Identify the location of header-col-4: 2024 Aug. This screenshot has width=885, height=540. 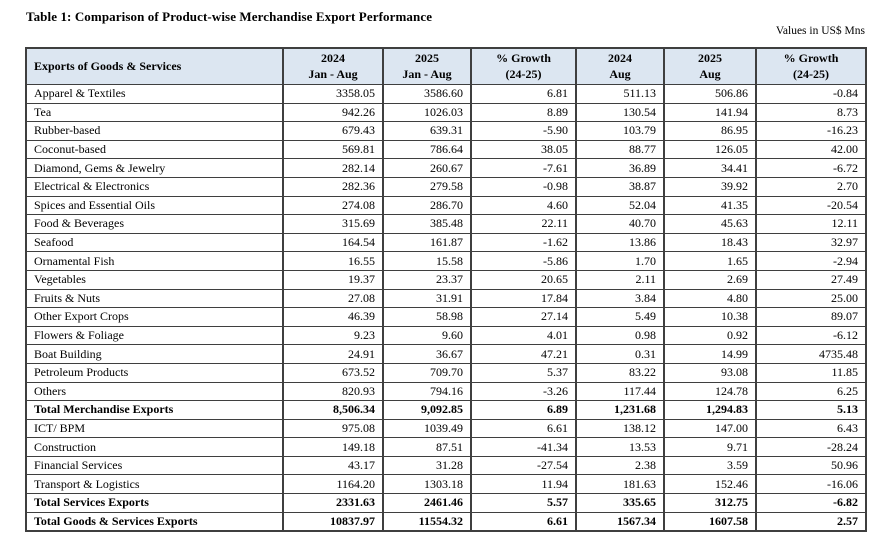
(620, 66).